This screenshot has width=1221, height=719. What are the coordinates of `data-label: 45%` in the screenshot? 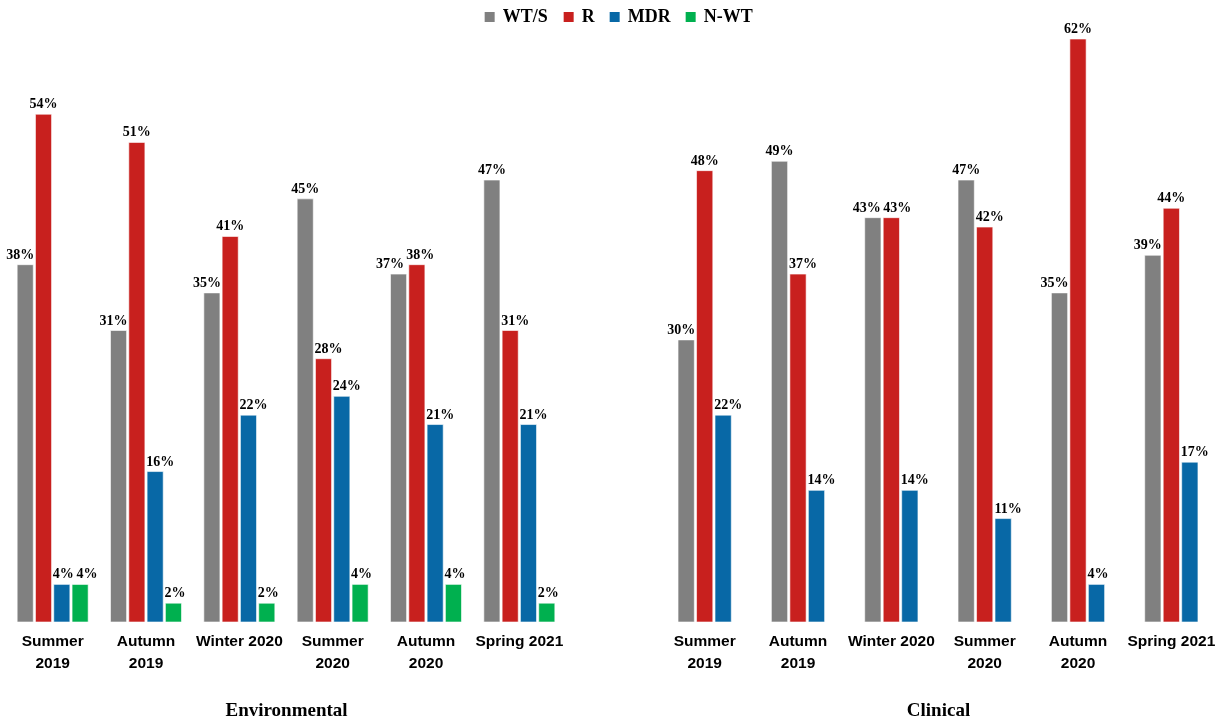 It's located at (305, 188).